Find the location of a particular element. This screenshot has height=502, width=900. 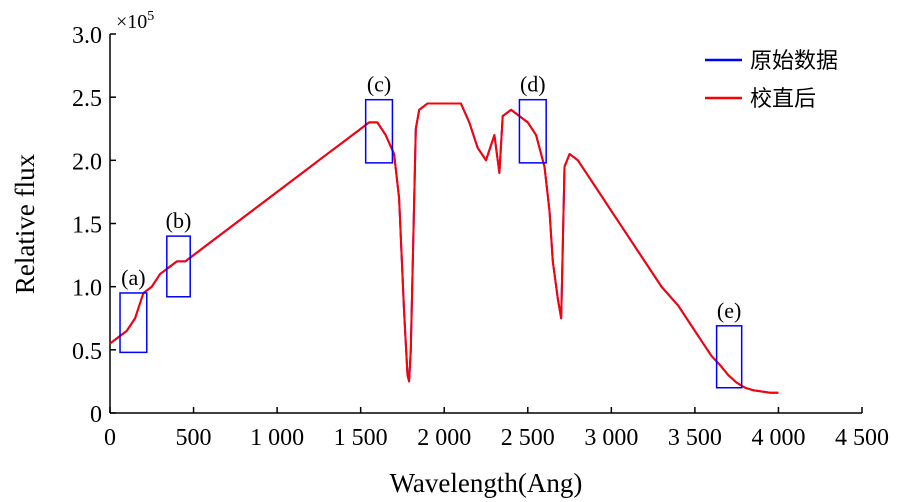

x-tick-label: 2 500 is located at coordinates (528, 438).